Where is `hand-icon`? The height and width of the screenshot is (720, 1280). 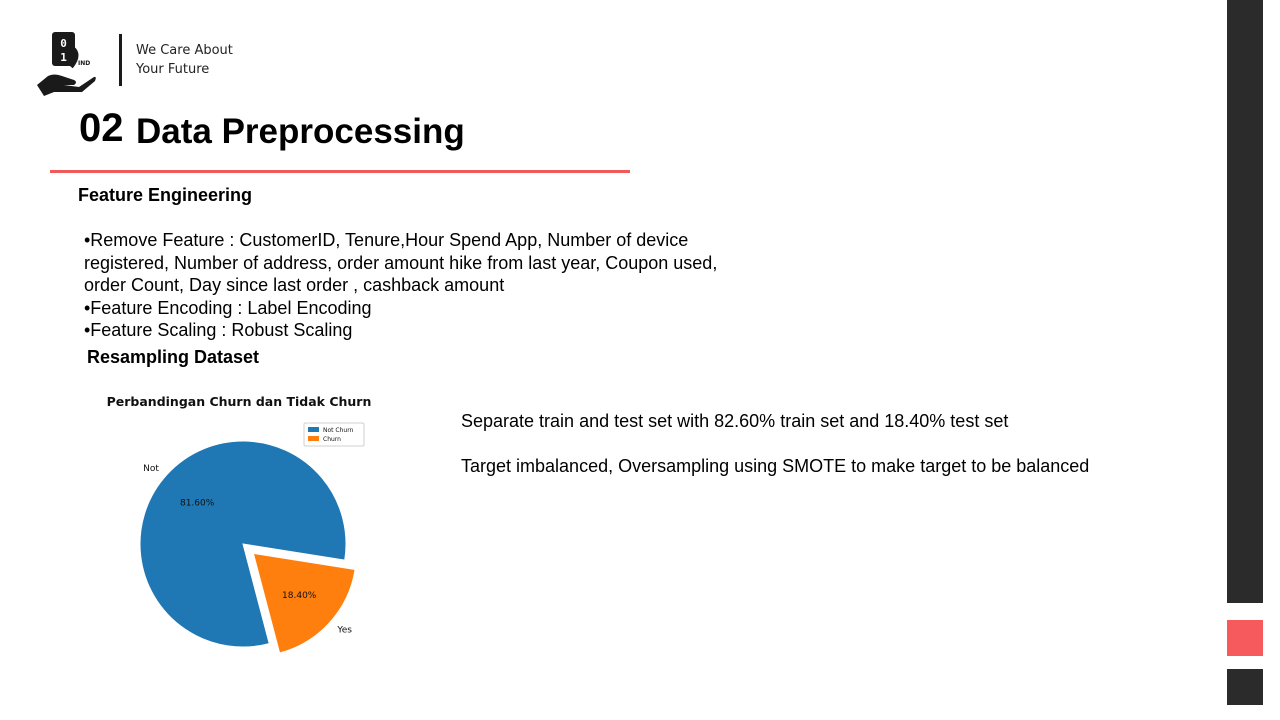 hand-icon is located at coordinates (66, 85).